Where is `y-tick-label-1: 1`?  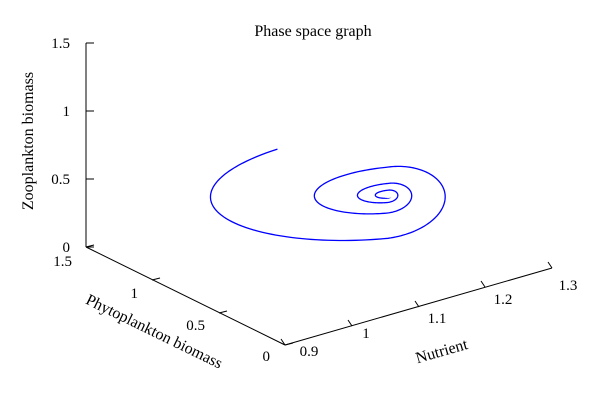
y-tick-label-1: 1 is located at coordinates (135, 294).